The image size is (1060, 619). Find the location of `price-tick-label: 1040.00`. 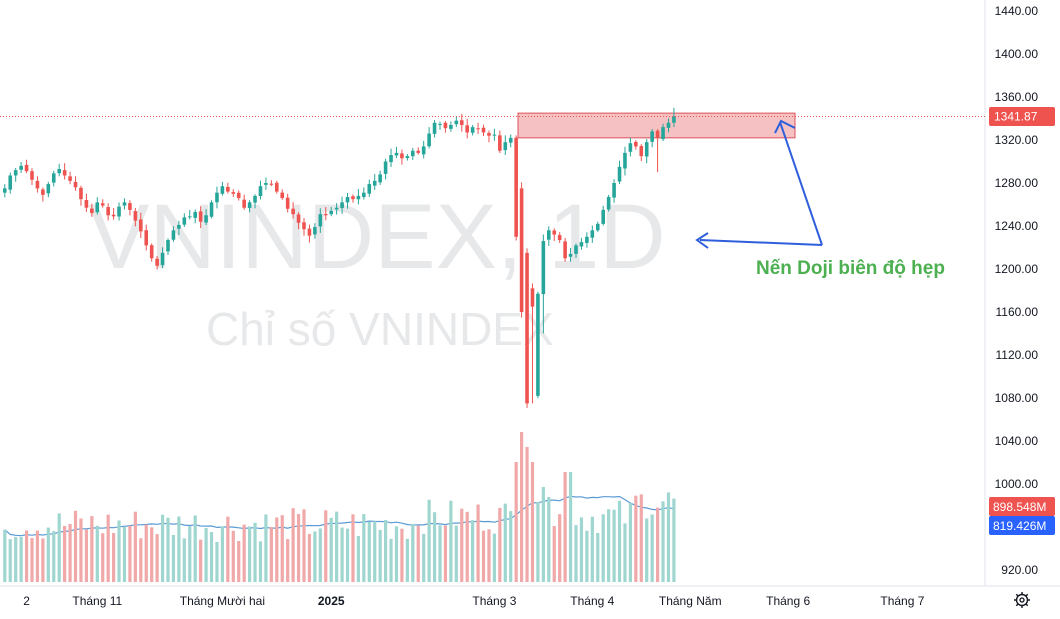

price-tick-label: 1040.00 is located at coordinates (1017, 441).